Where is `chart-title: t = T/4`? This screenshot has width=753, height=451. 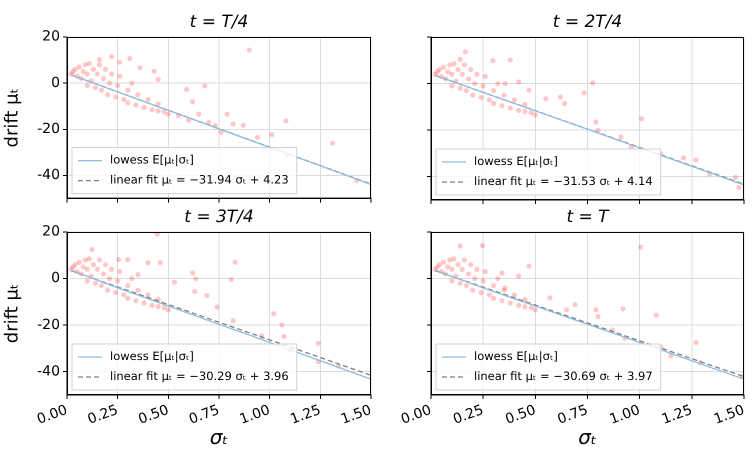 chart-title: t = T/4 is located at coordinates (219, 22).